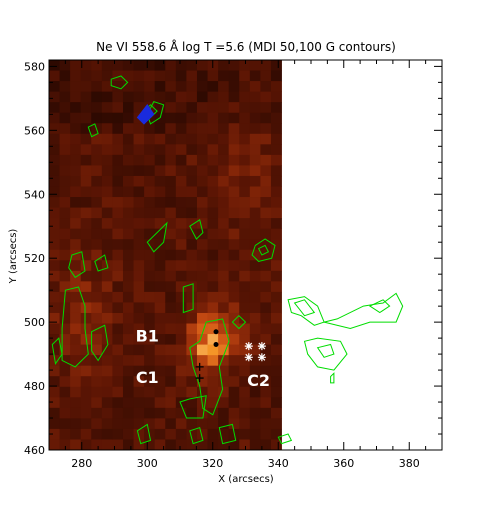 Image resolution: width=490 pixels, height=510 pixels. I want to click on y-tick-label: 560, so click(34, 130).